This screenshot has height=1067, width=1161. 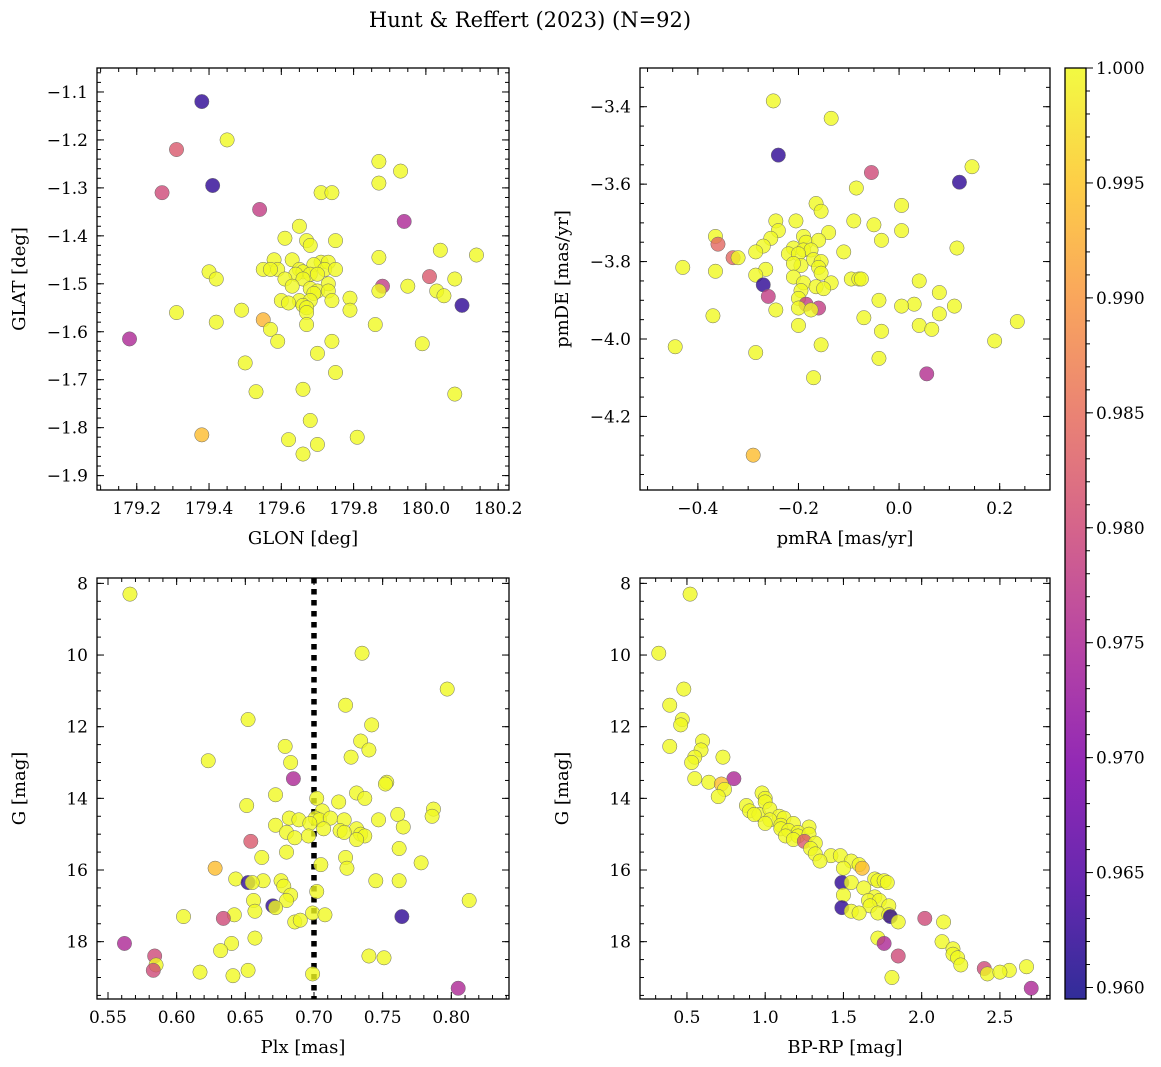 What do you see at coordinates (1120, 759) in the screenshot?
I see `colorbar-tick-label: 0.970` at bounding box center [1120, 759].